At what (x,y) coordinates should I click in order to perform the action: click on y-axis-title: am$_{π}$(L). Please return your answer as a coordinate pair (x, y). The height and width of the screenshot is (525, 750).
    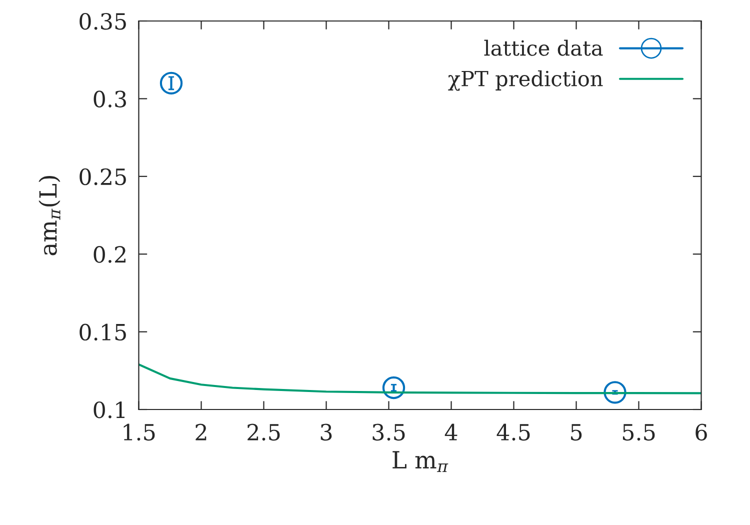
    Looking at the image, I should click on (49, 216).